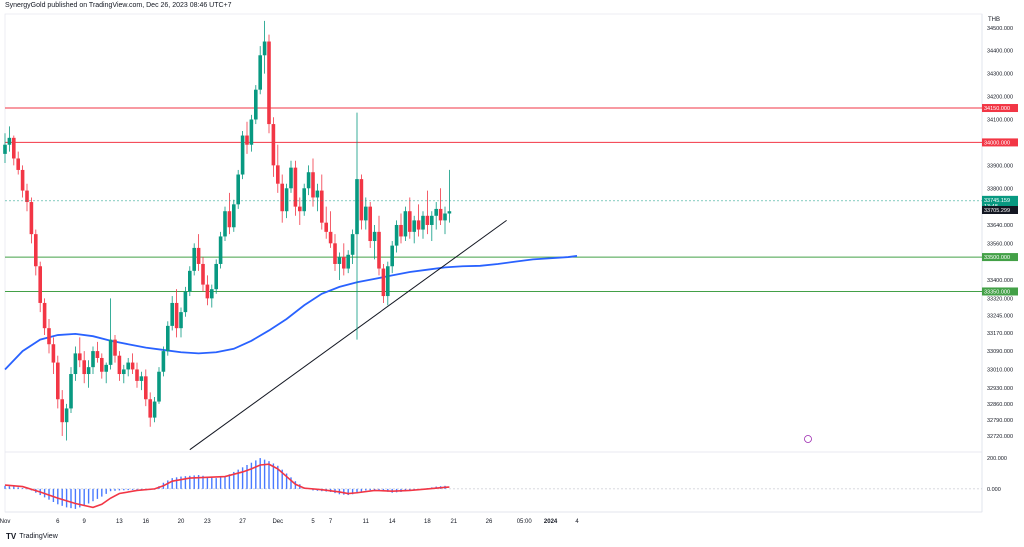  What do you see at coordinates (1000, 75) in the screenshot?
I see `y-tick-label: 34300.000` at bounding box center [1000, 75].